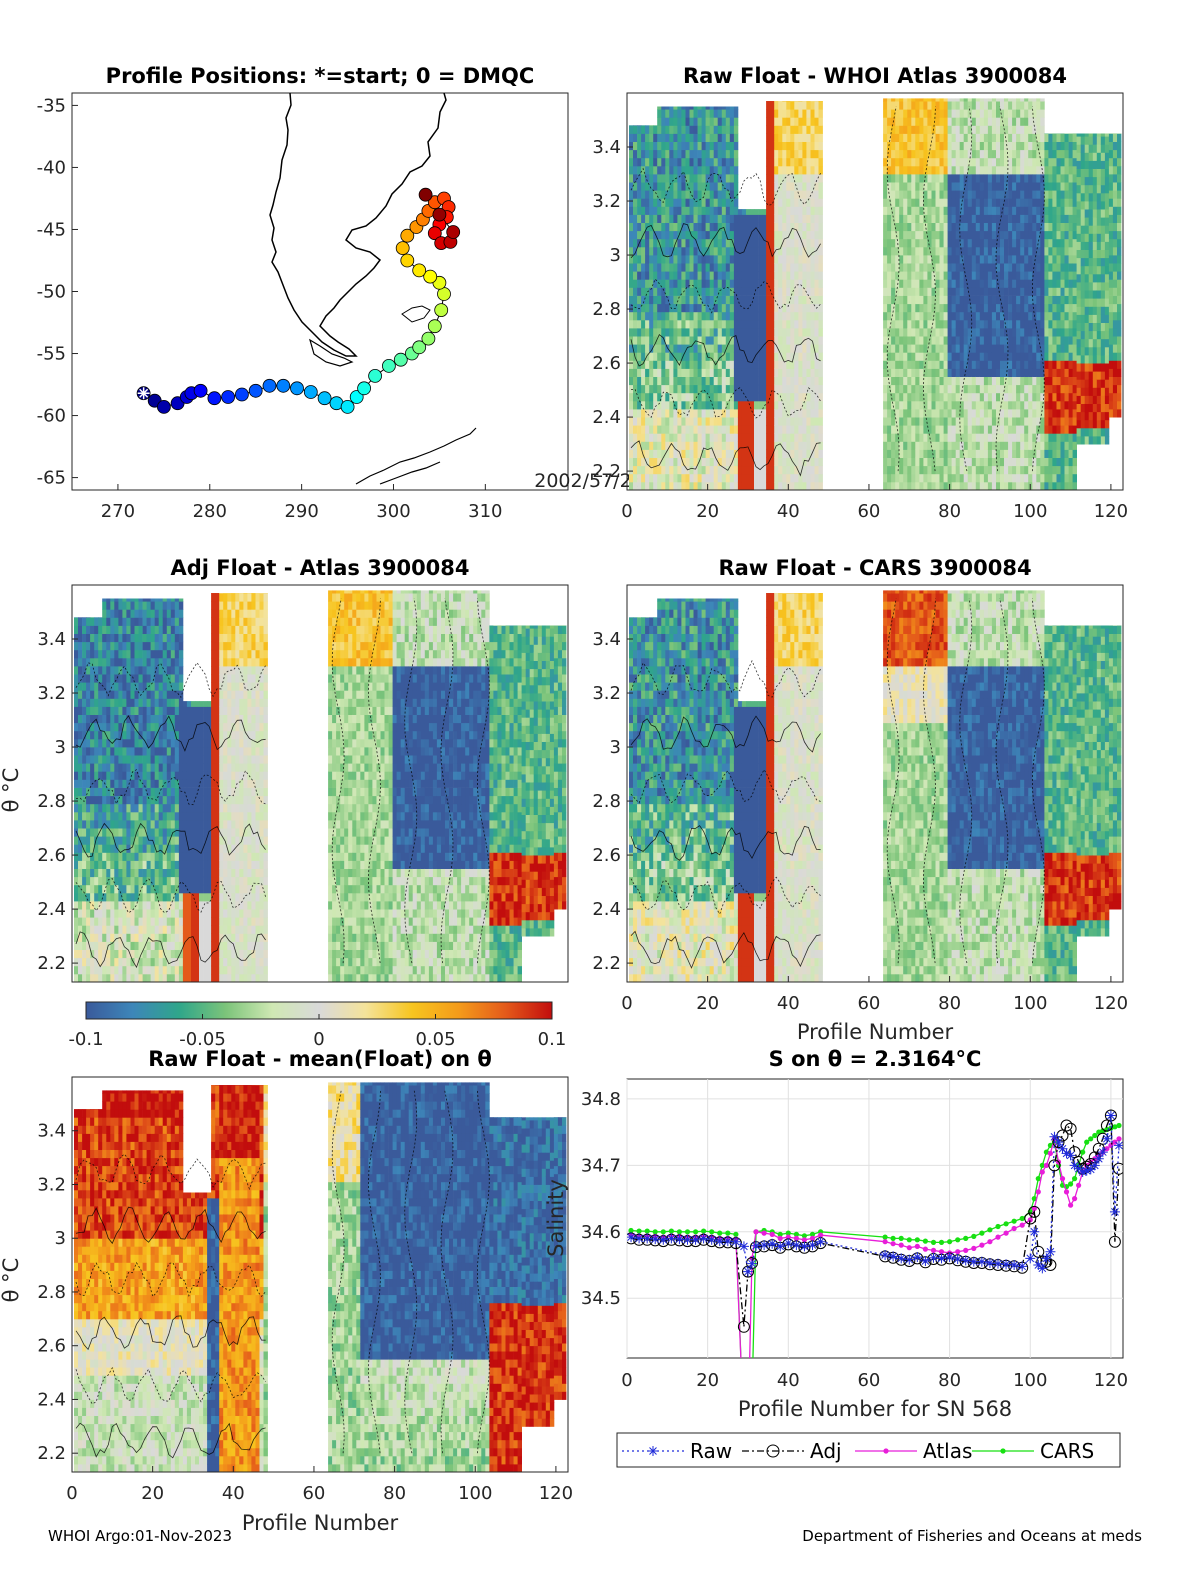 The width and height of the screenshot is (1200, 1575). I want to click on profile-position-marker, so click(434, 233).